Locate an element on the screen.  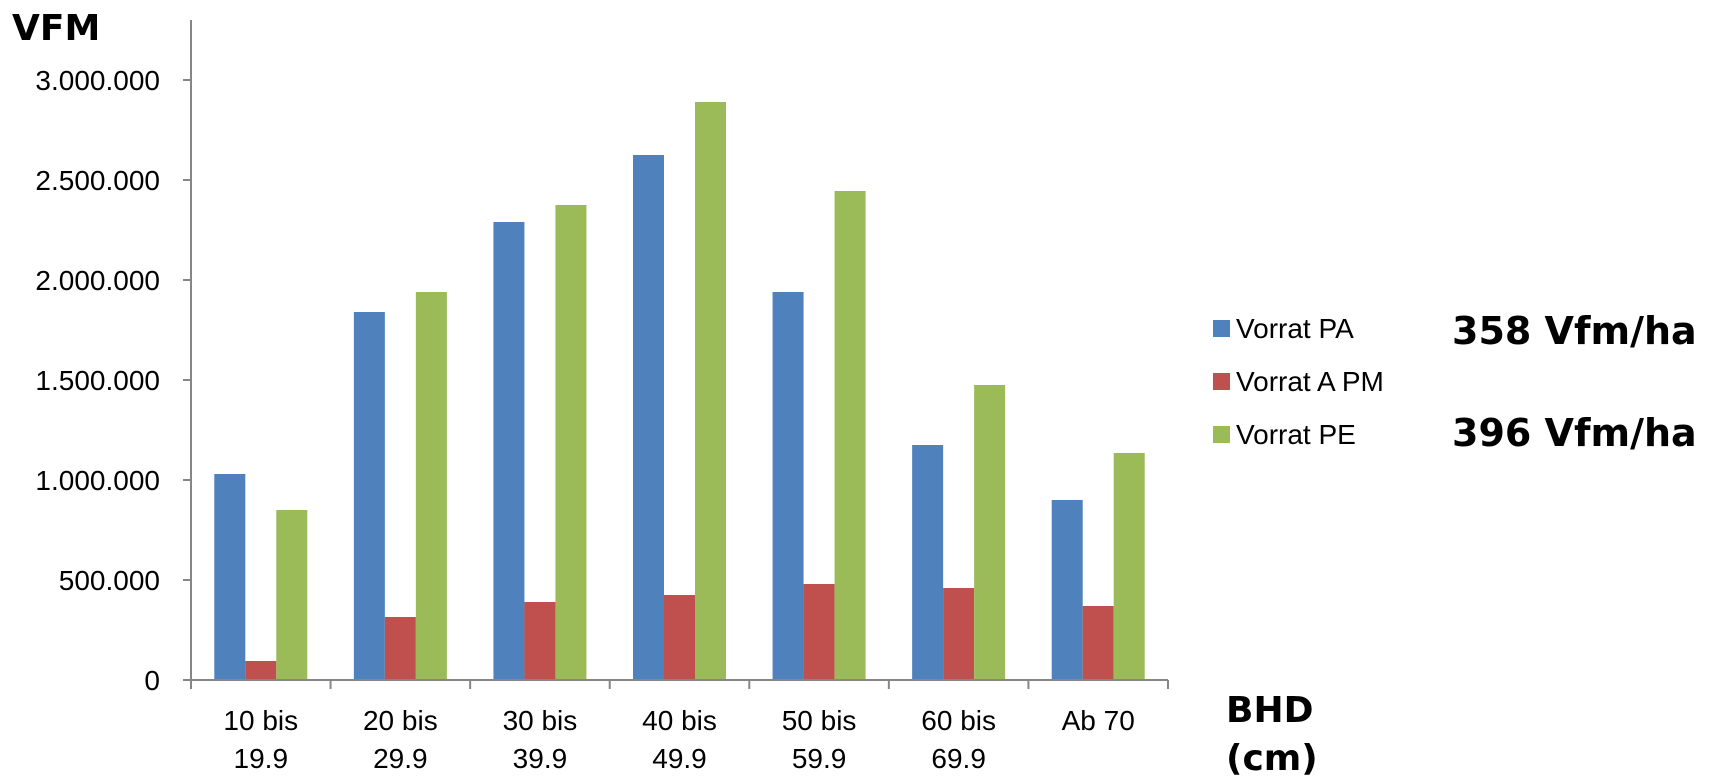
x-tick-label: 30 bis is located at coordinates (540, 720).